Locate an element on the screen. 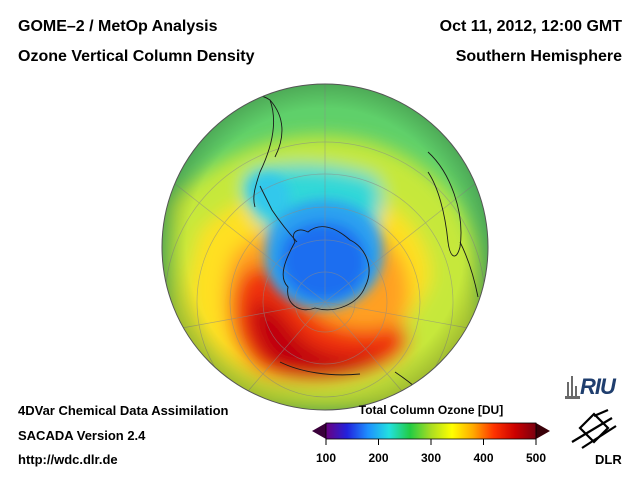  colorbar-legend: Total Column Ozone [DU] 100 200 300 400 500 is located at coordinates (431, 435).